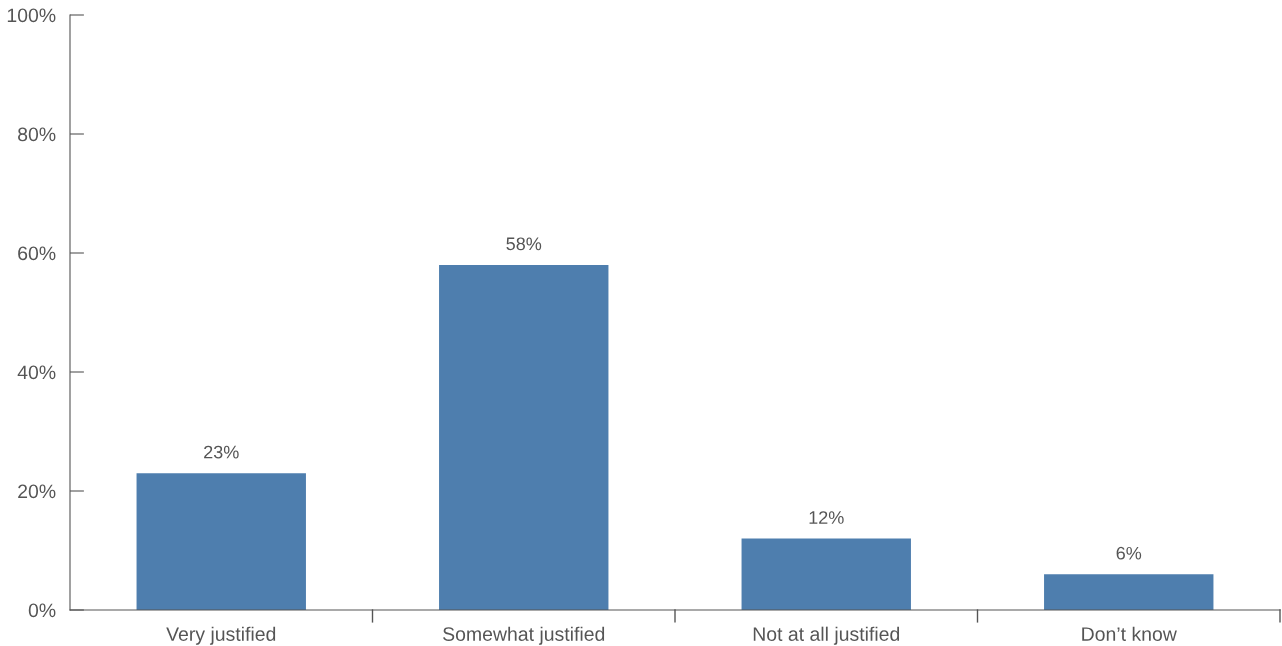  Describe the element at coordinates (221, 452) in the screenshot. I see `data-label: 23%` at that location.